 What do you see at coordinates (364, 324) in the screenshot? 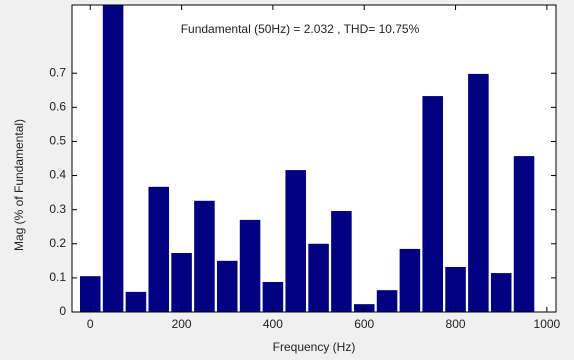
I see `x-tick-label: 600` at bounding box center [364, 324].